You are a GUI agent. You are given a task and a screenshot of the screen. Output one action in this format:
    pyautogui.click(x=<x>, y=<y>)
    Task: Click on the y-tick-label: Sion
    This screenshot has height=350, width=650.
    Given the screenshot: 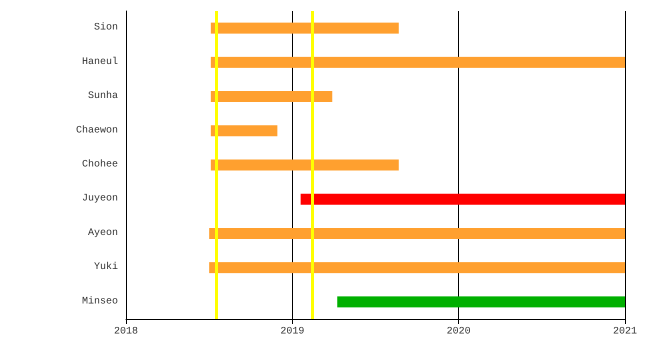 What is the action you would take?
    pyautogui.click(x=106, y=28)
    